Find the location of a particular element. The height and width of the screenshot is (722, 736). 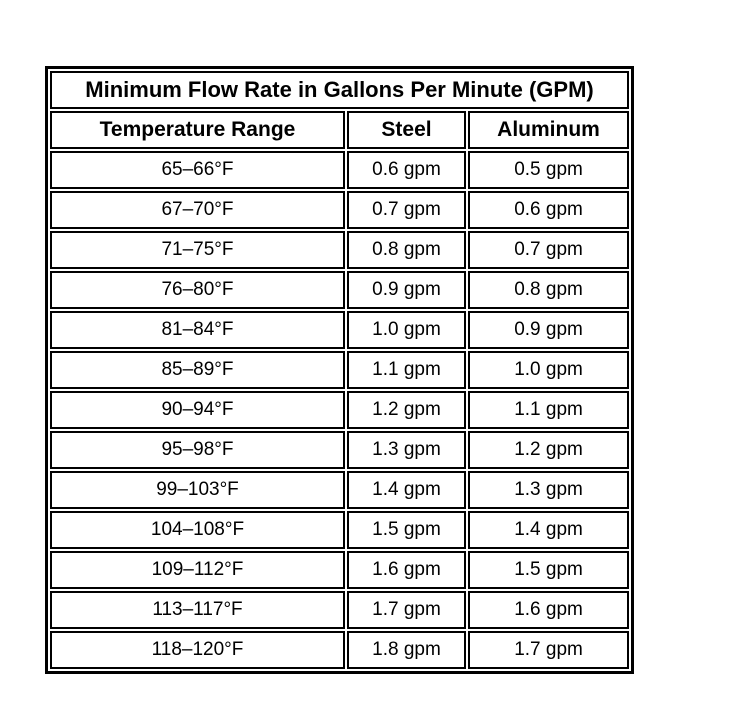

table-row: 113–117°F 1.7 gpm 1.6 gpm is located at coordinates (340, 610).